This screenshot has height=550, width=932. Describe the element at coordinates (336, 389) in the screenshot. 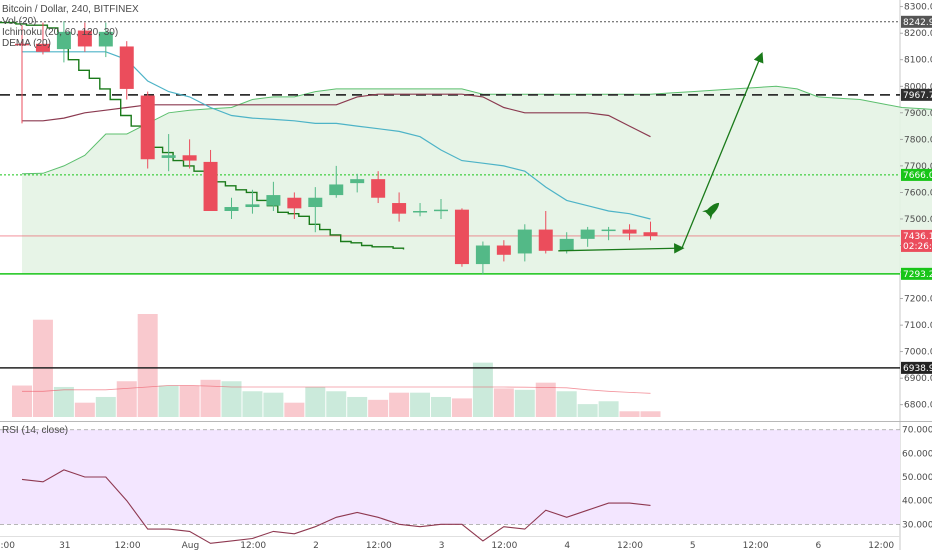

I see `volume-ma-line` at that location.